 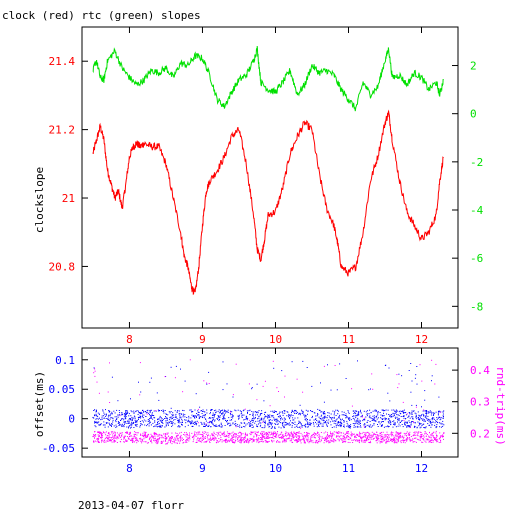 I want to click on y2-tick-label: -6, so click(x=476, y=258).